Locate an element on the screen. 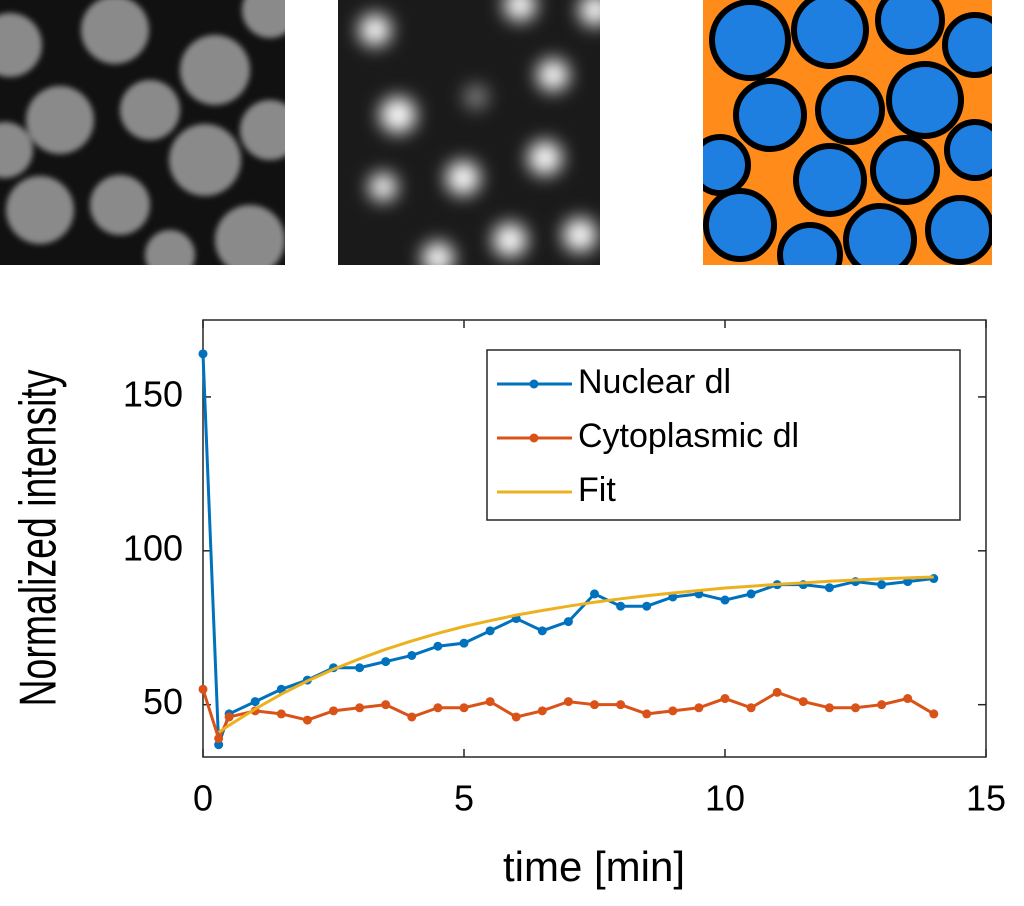 Image resolution: width=1024 pixels, height=906 pixels. x-tick-label: 0 is located at coordinates (203, 798).